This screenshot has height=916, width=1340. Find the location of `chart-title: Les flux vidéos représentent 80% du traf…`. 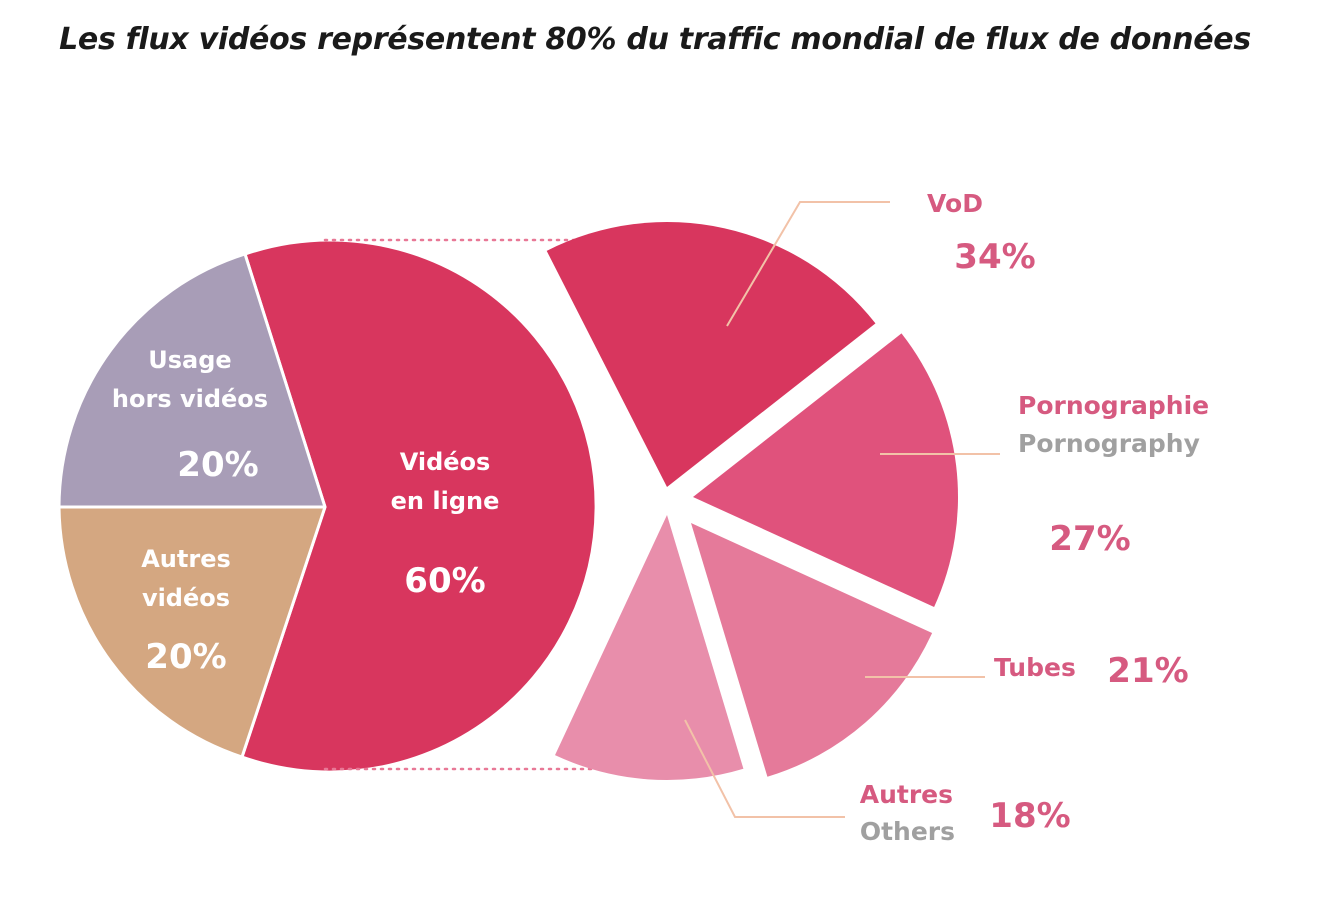

chart-title: Les flux vidéos représentent 80% du traf… is located at coordinates (655, 39).